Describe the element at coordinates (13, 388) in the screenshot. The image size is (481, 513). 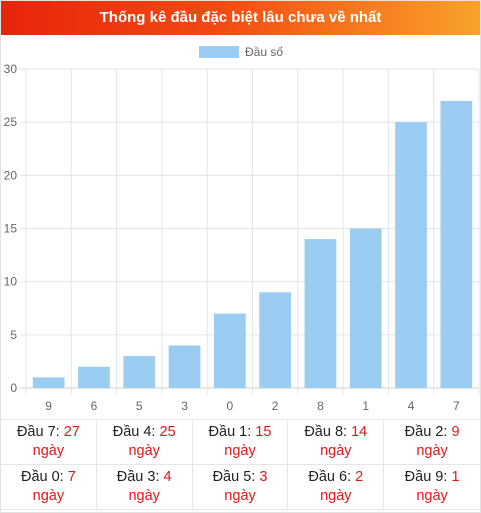
I see `y-tick-label: 0` at that location.